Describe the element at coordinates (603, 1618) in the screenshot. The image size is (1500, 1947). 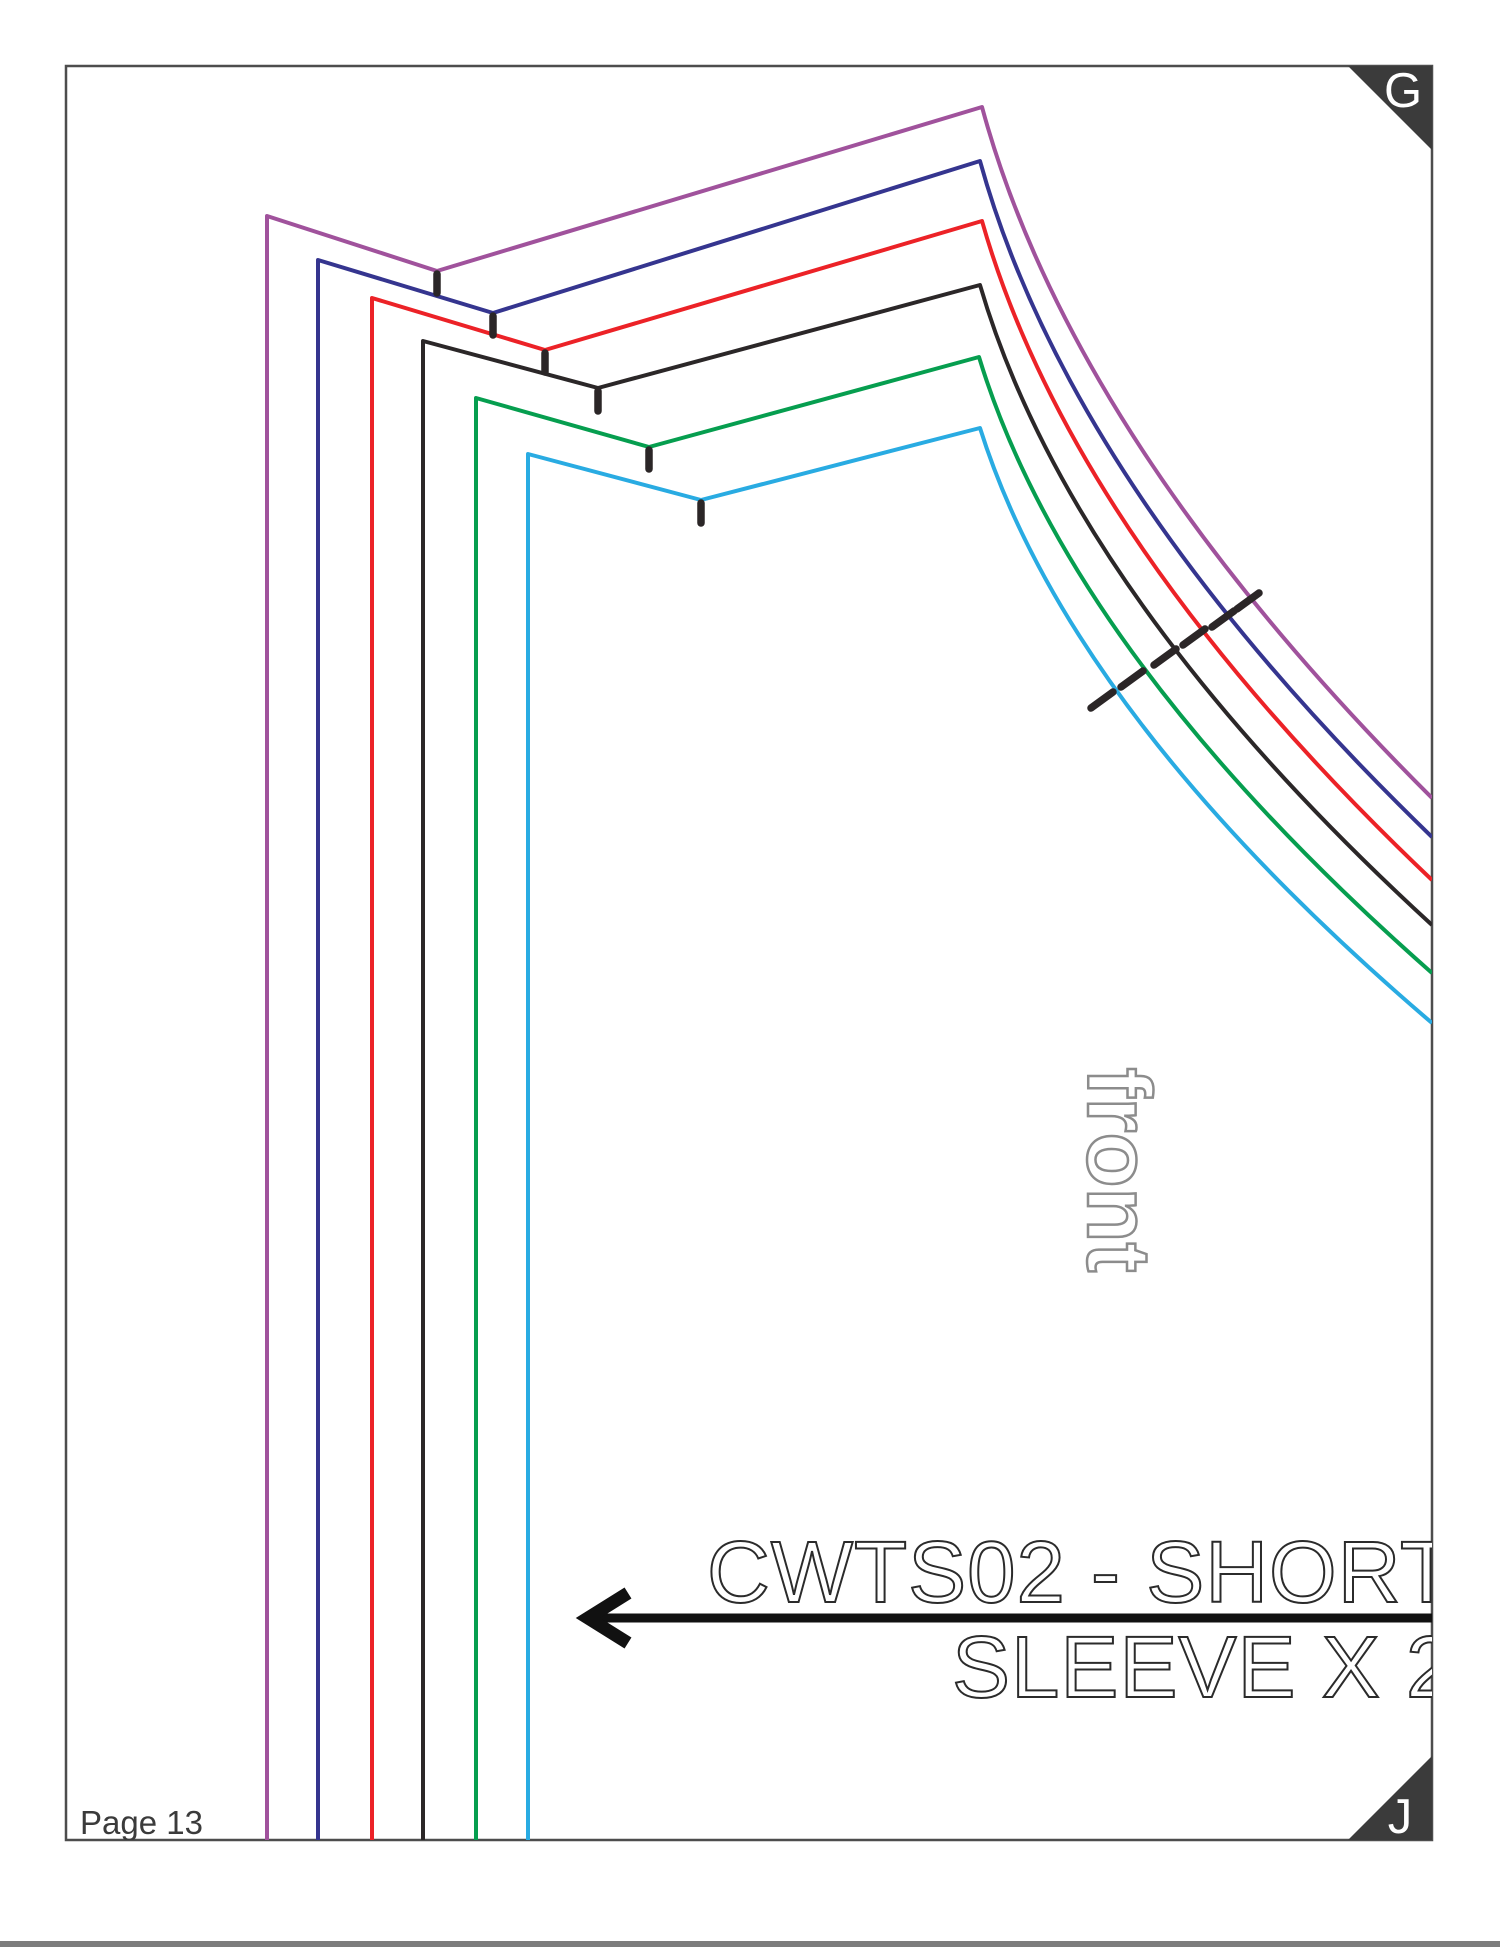
I see `grainline-arrow-head` at that location.